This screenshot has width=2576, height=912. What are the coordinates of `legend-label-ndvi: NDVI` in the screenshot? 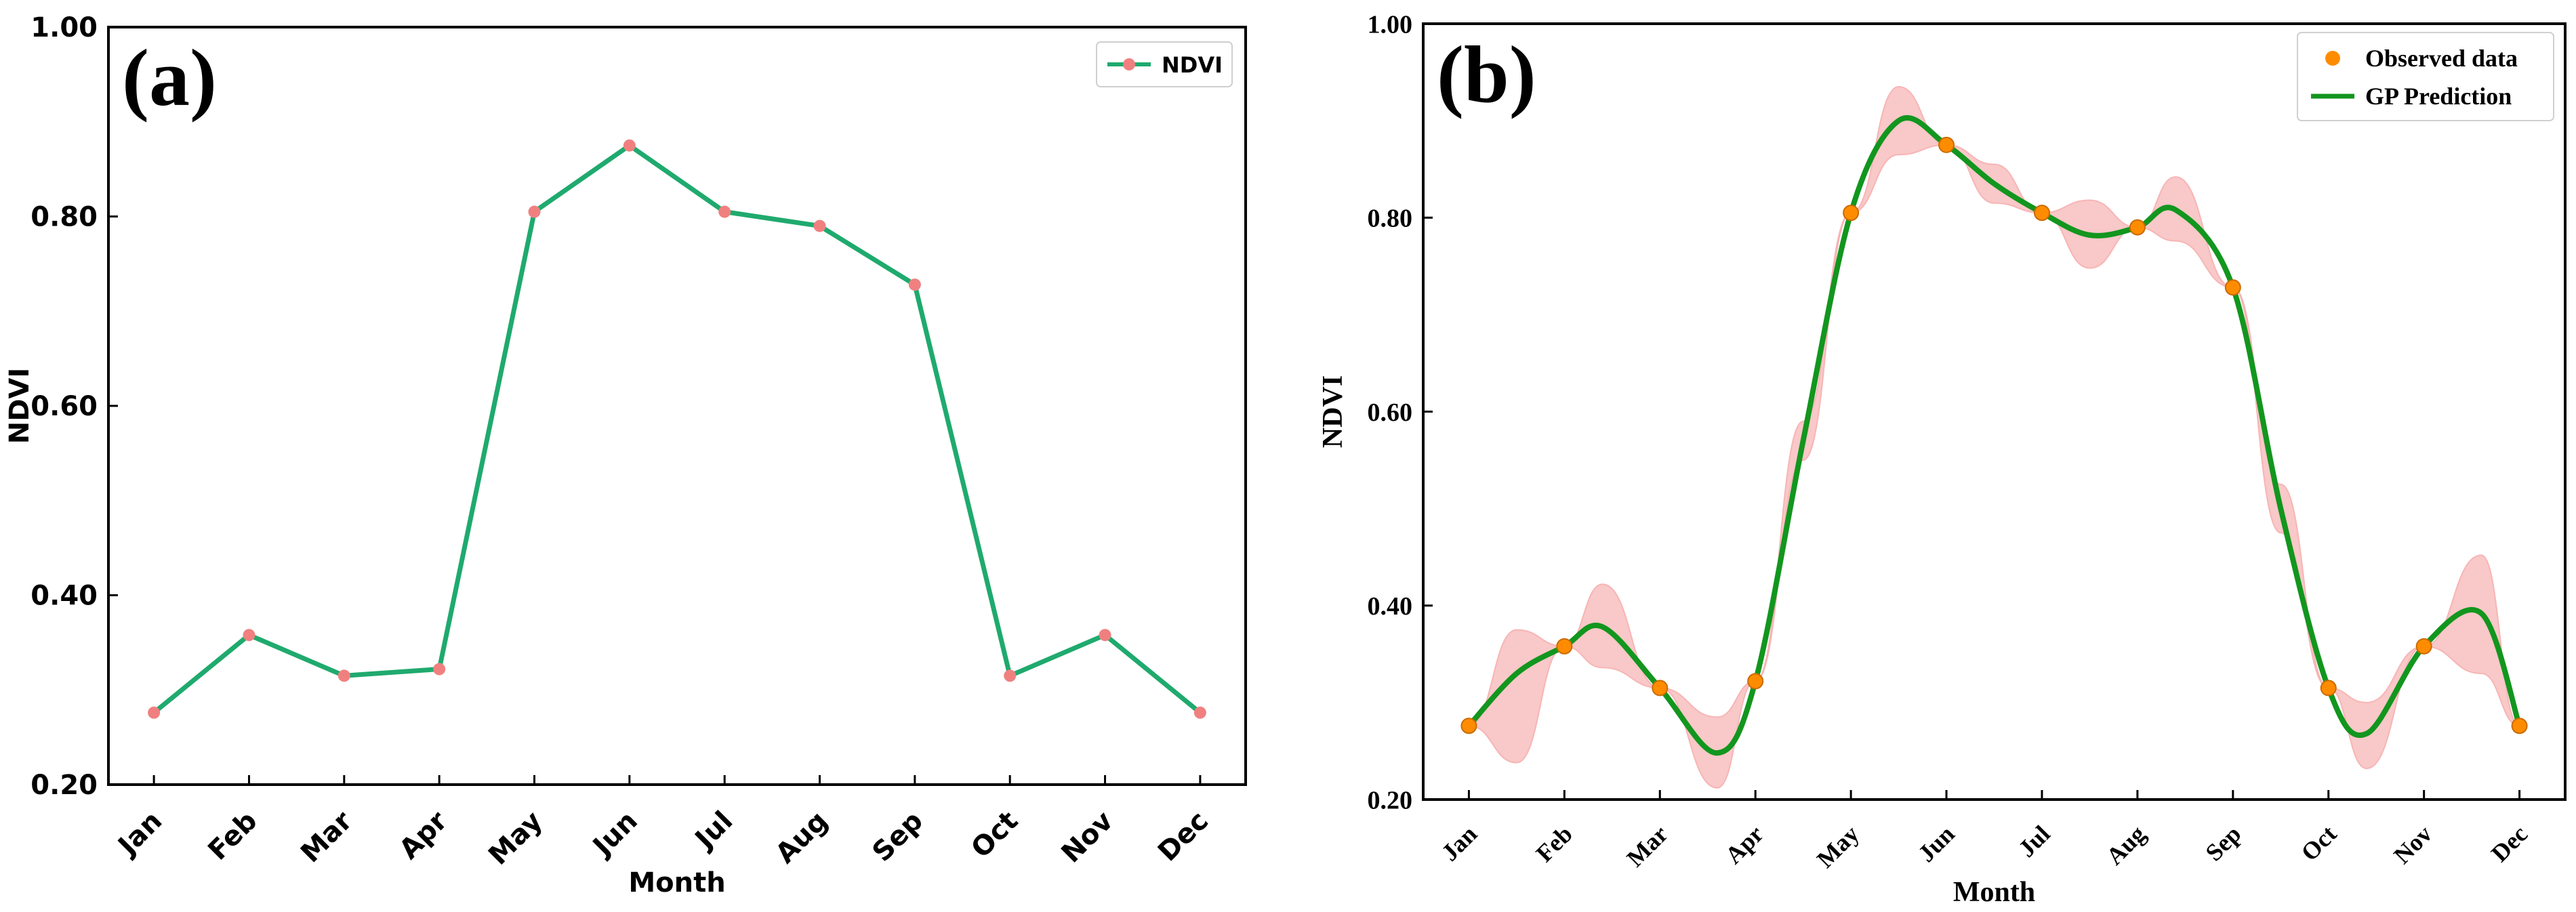 It's located at (1192, 65).